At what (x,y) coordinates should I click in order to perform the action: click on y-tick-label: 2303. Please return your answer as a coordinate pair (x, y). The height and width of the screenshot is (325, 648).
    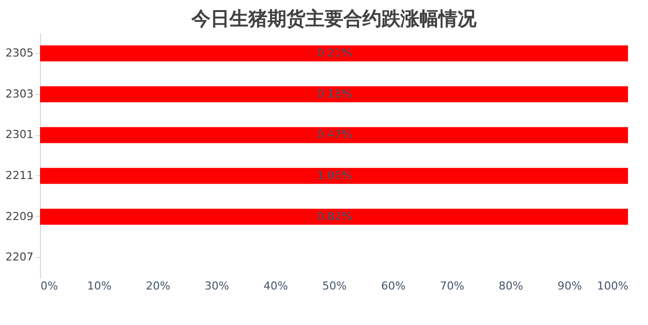
    Looking at the image, I should click on (20, 93).